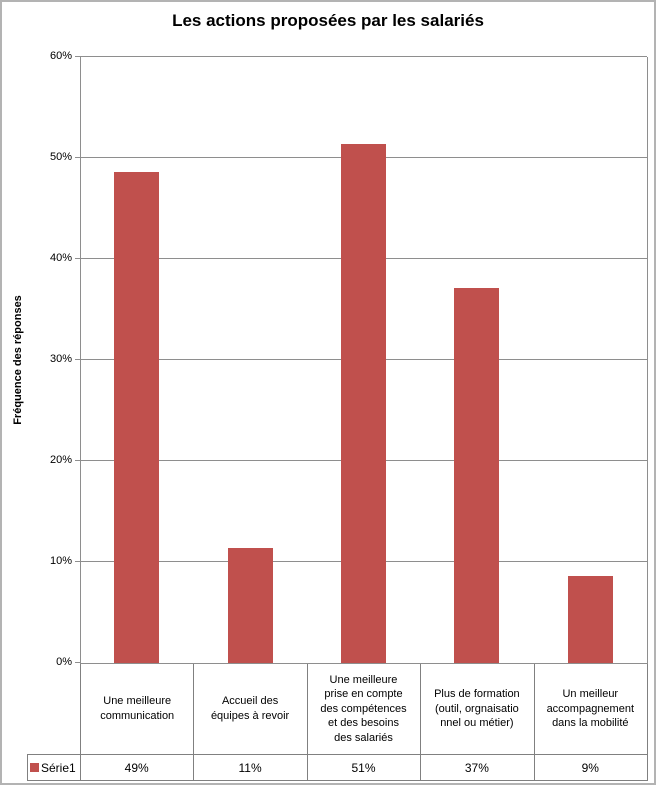 The image size is (656, 785). What do you see at coordinates (60, 359) in the screenshot?
I see `y-tick-label: 30%` at bounding box center [60, 359].